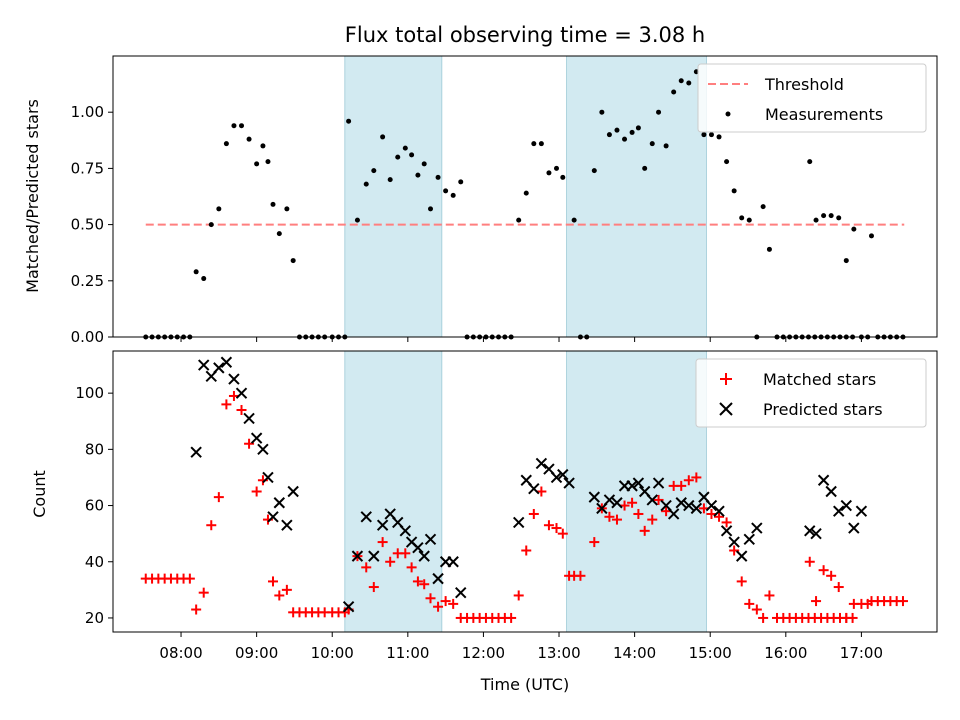 The height and width of the screenshot is (720, 960). What do you see at coordinates (32, 196) in the screenshot?
I see `top-y-axis-label: Matched/Predicted stars` at bounding box center [32, 196].